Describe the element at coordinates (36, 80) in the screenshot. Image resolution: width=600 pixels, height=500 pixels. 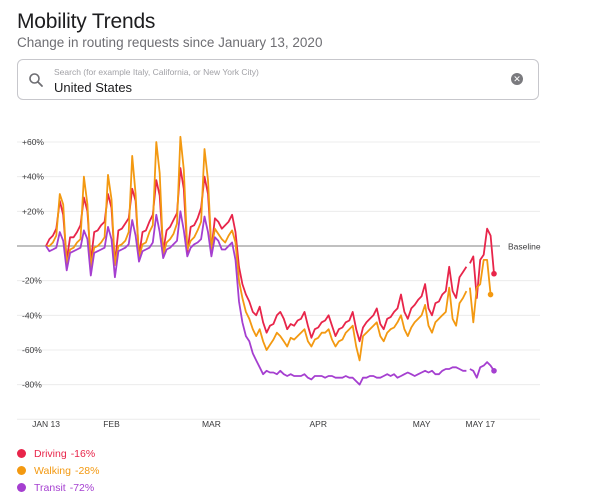
I see `search-icon` at that location.